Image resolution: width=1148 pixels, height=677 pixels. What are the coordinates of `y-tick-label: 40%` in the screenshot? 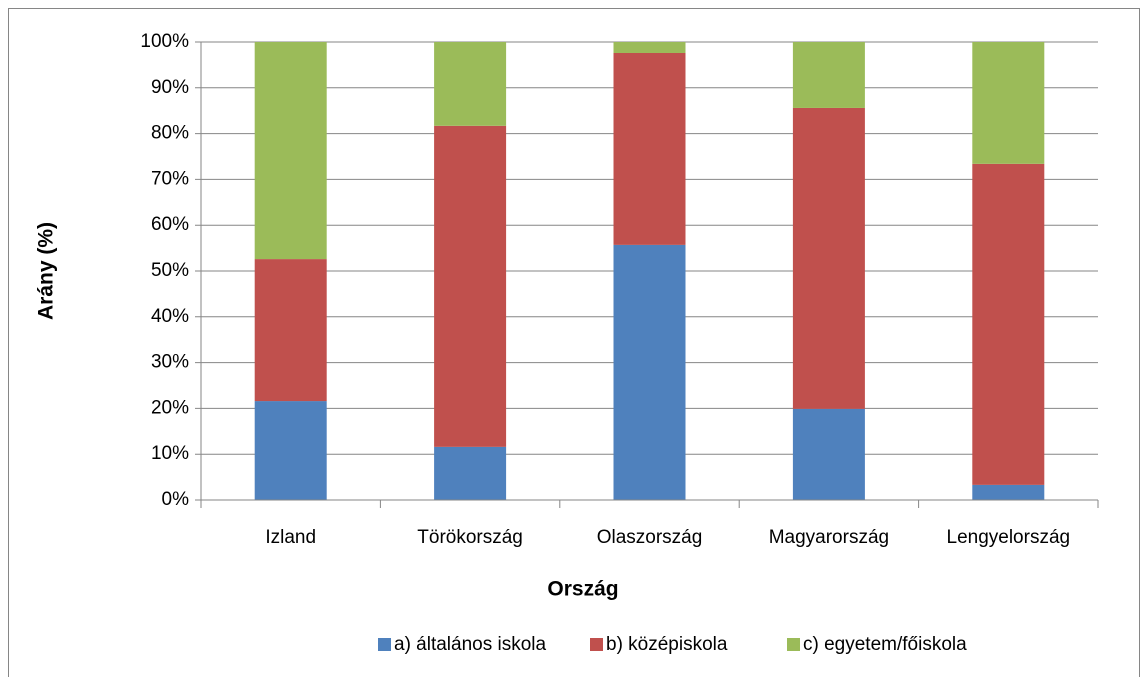 It's located at (170, 316).